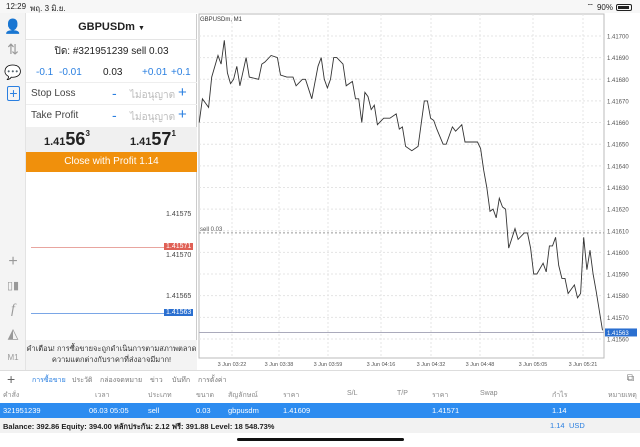 The width and height of the screenshot is (640, 447). Describe the element at coordinates (243, 395) in the screenshot. I see `column-header: สัญลักษณ์` at that location.